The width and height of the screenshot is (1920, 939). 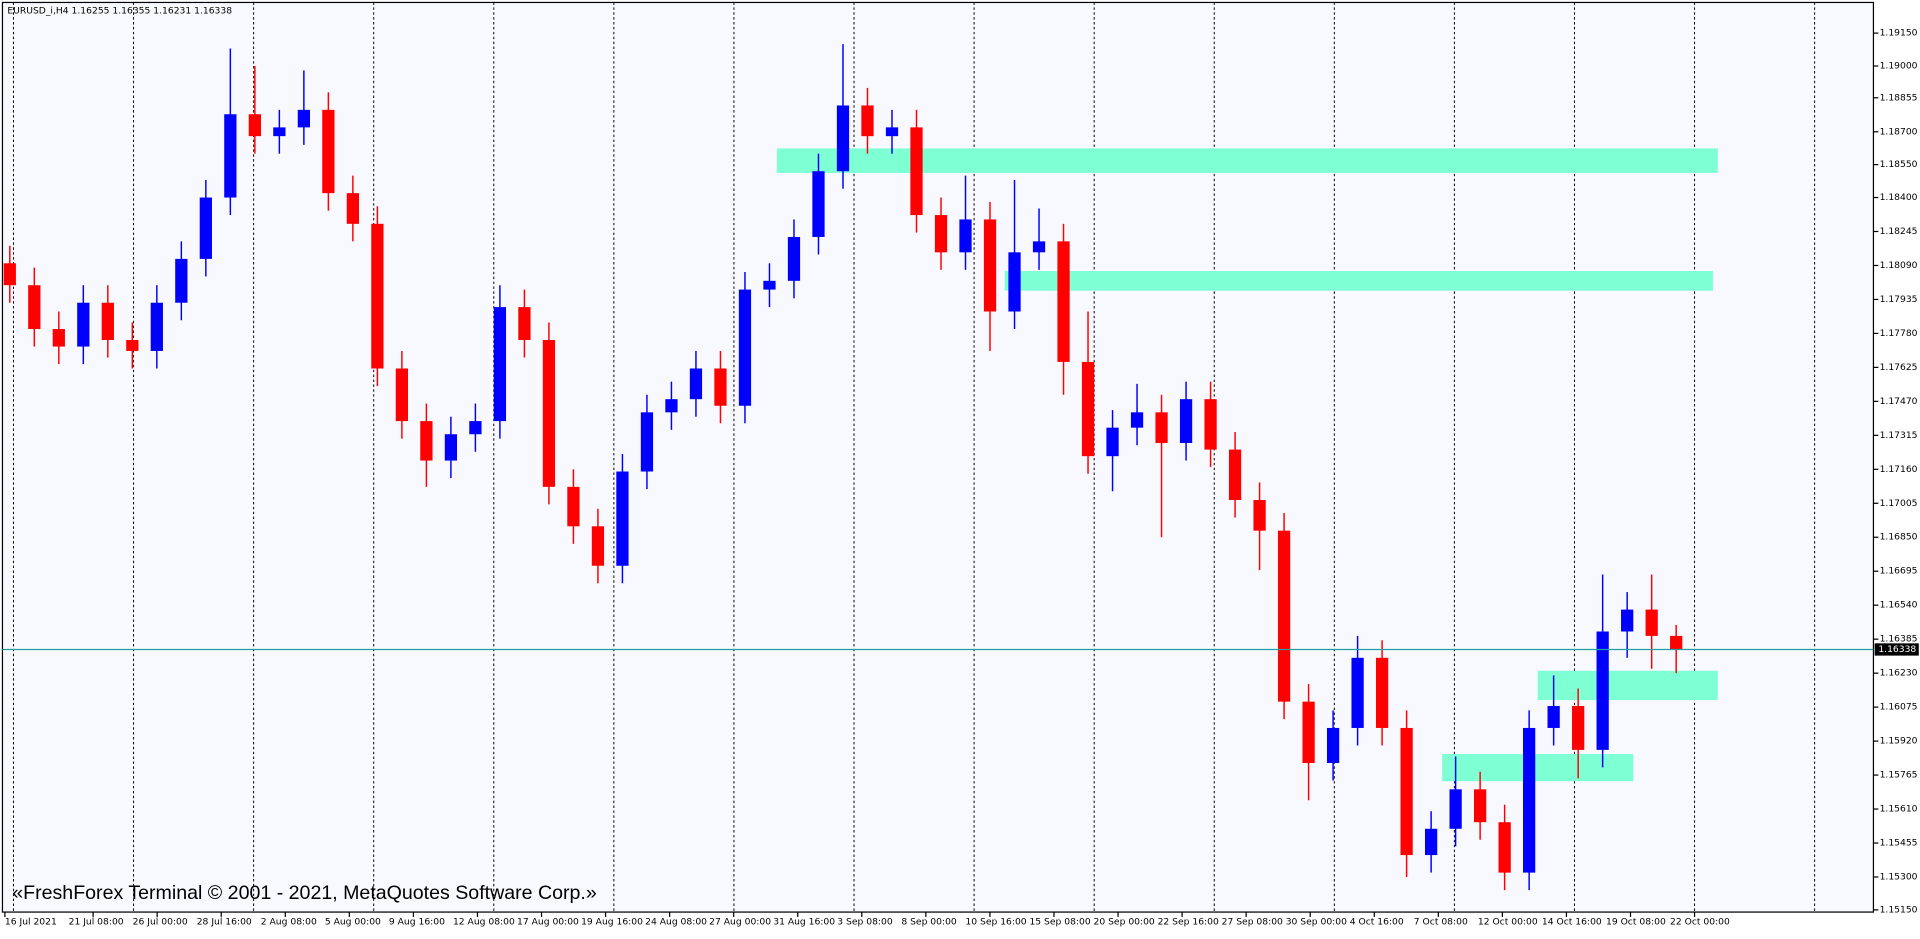 I want to click on x-tick-label: 8 Sep 00:00, so click(x=929, y=921).